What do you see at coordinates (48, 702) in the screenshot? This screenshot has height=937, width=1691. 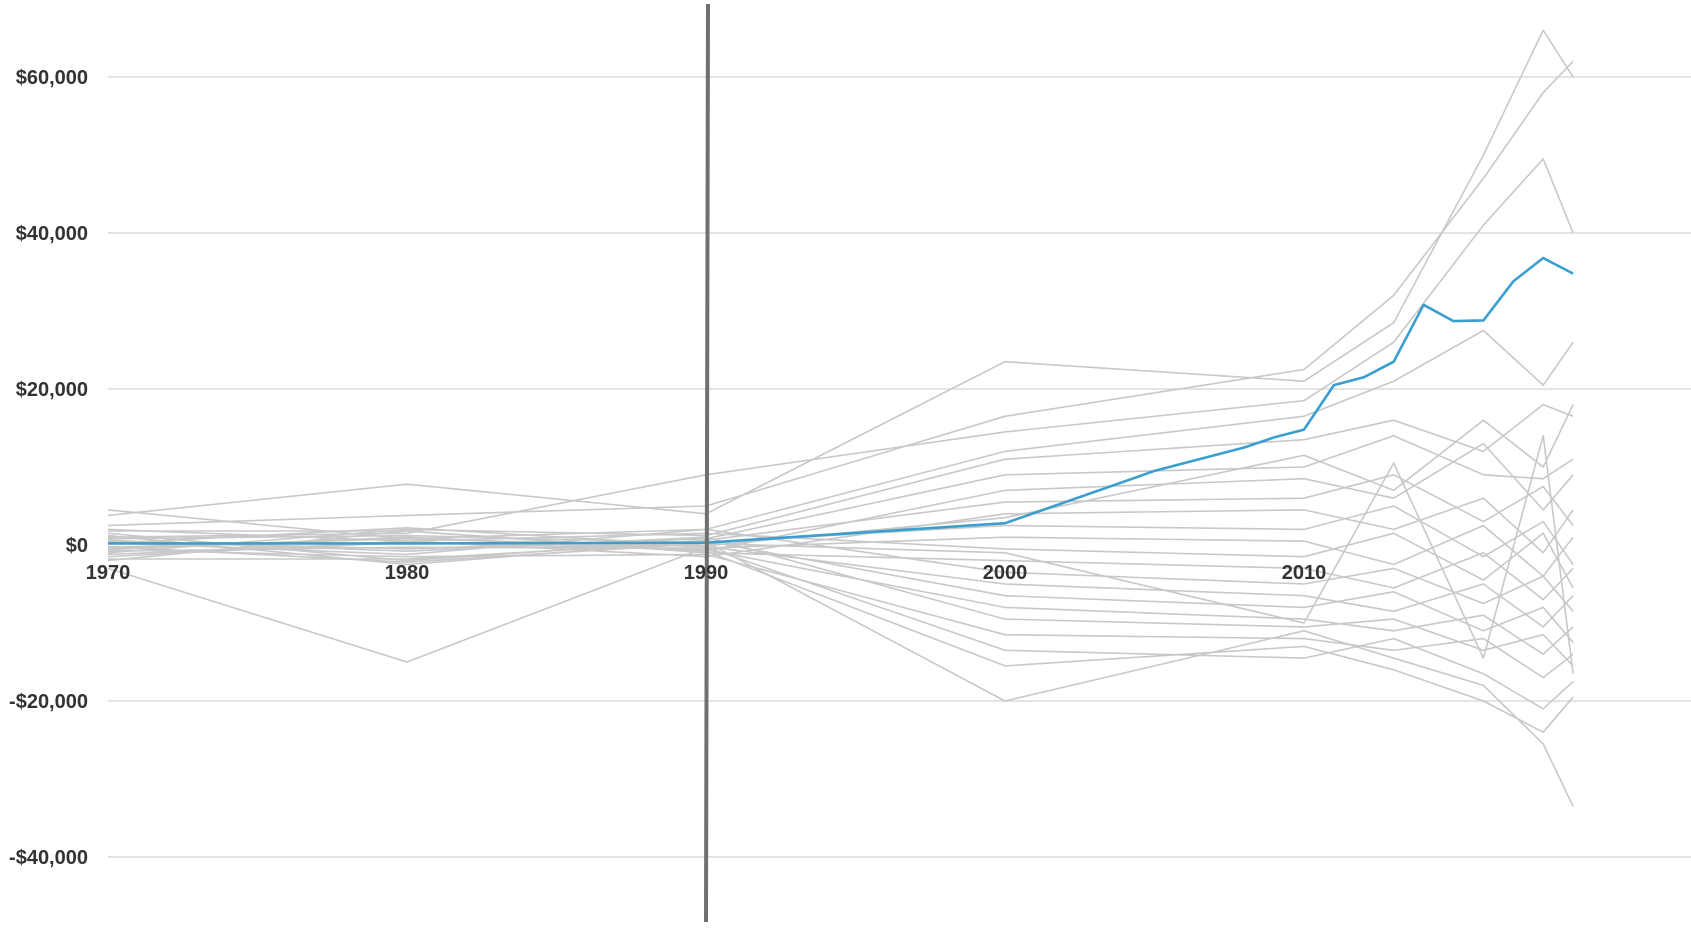 I see `y-tick-label: -$20,000` at bounding box center [48, 702].